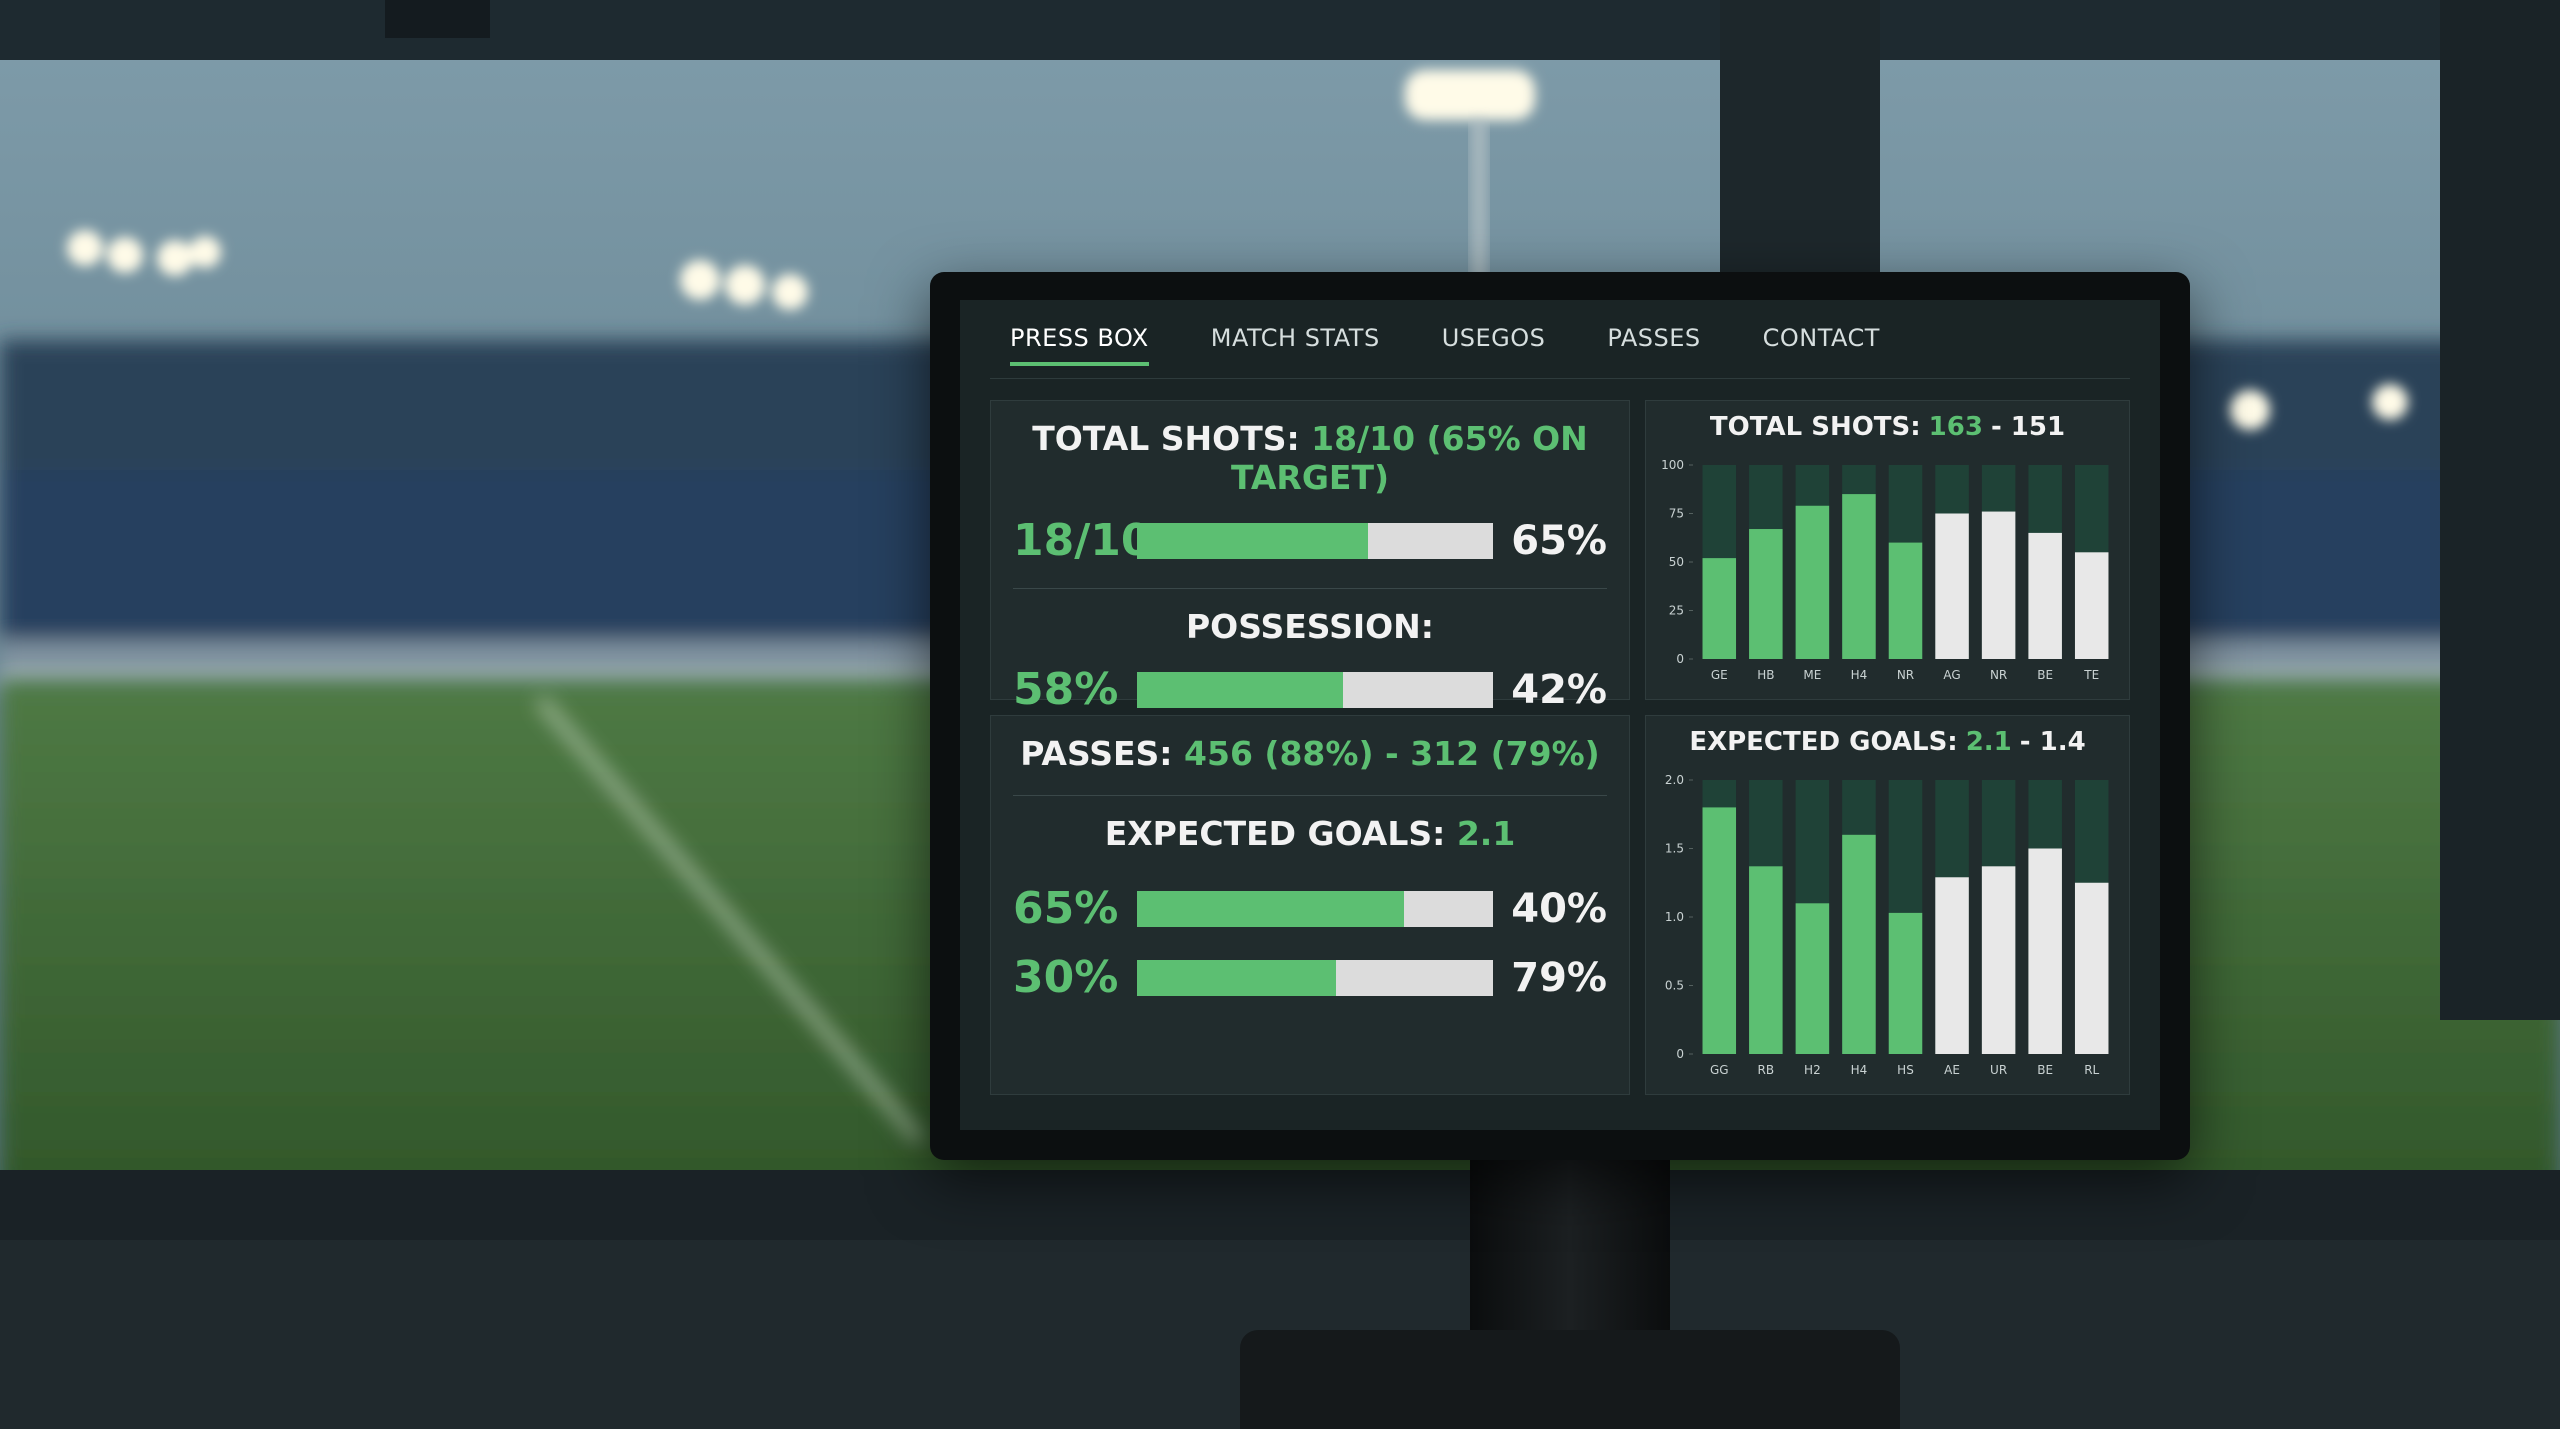 The image size is (2560, 1429). What do you see at coordinates (1887, 427) in the screenshot?
I see `chart-title: TOTAL SHOTS: 163 - 151` at bounding box center [1887, 427].